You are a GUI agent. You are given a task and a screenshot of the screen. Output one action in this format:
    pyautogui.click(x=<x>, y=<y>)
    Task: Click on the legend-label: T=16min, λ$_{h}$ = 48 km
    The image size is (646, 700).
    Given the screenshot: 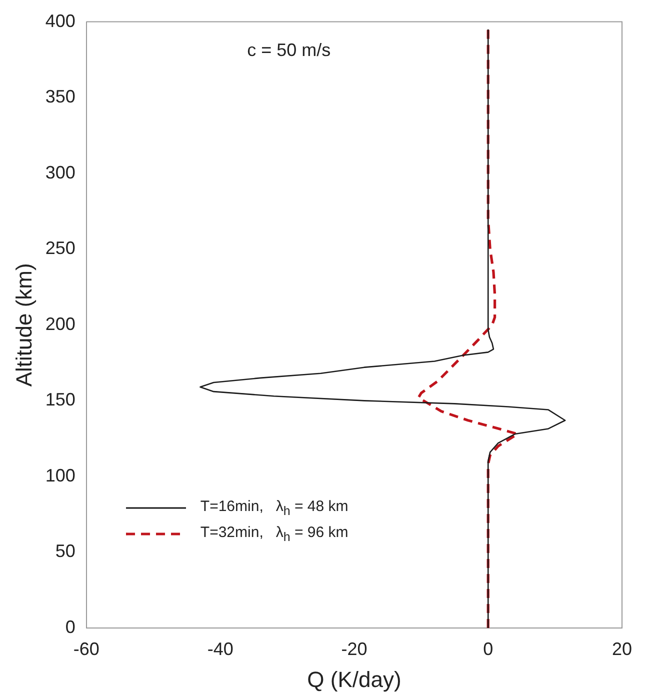 What is the action you would take?
    pyautogui.click(x=274, y=508)
    